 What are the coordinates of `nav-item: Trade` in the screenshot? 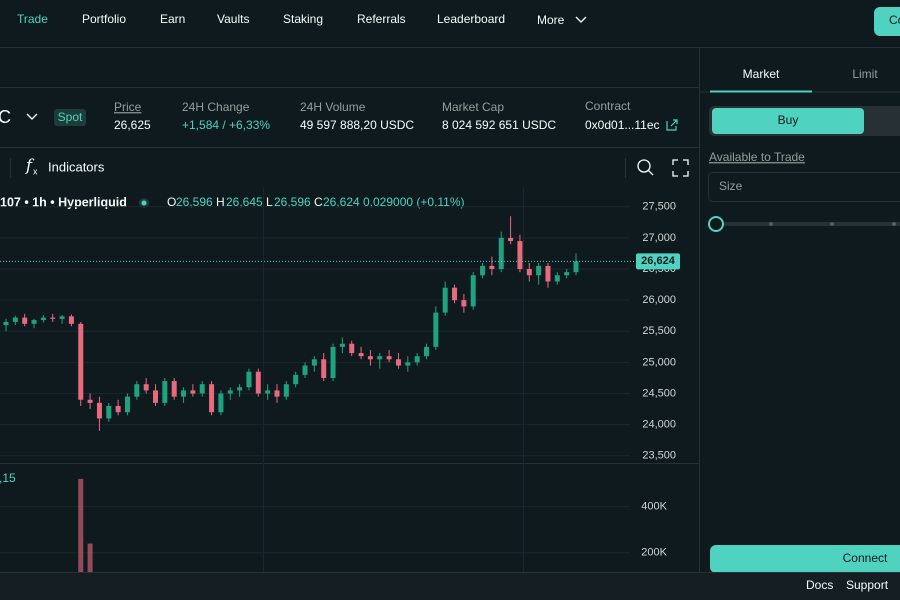 It's located at (32, 19).